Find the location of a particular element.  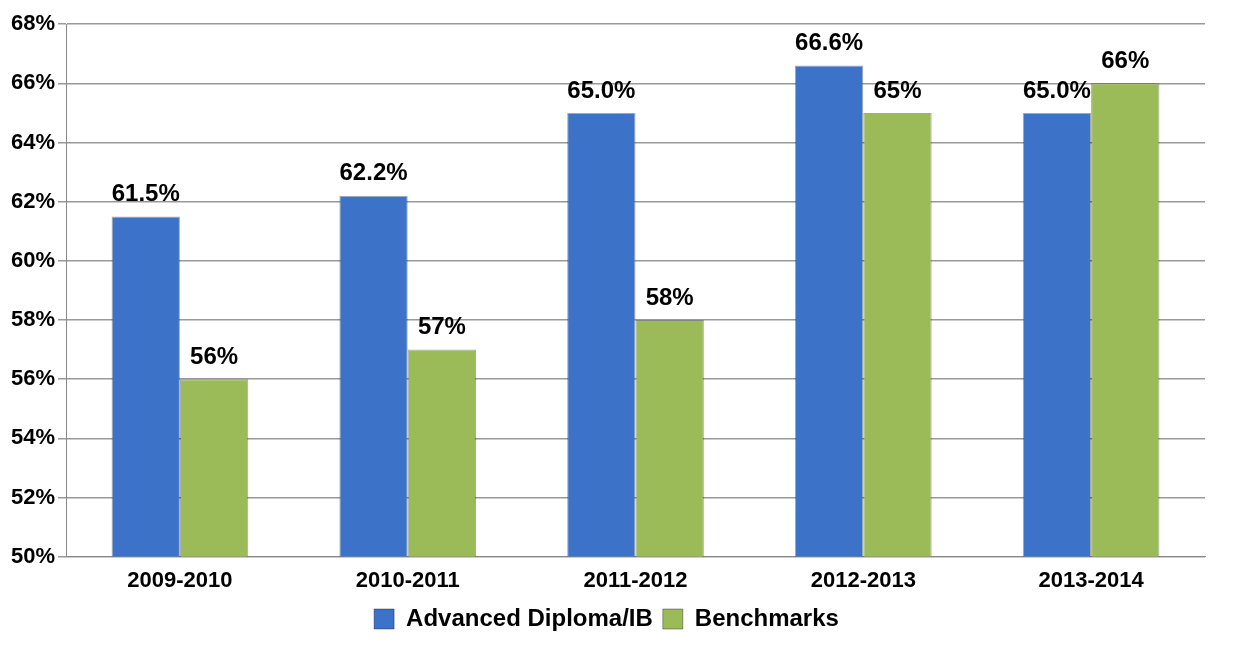

y-tick-label: 60% is located at coordinates (33, 259).